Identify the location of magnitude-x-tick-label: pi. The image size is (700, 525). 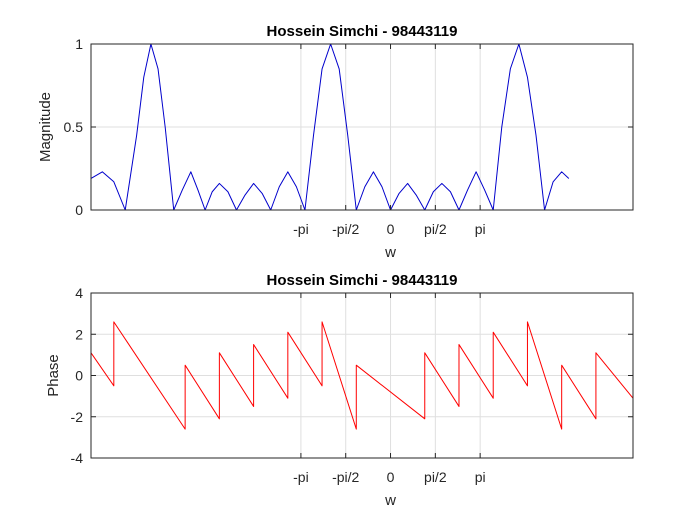
(480, 229).